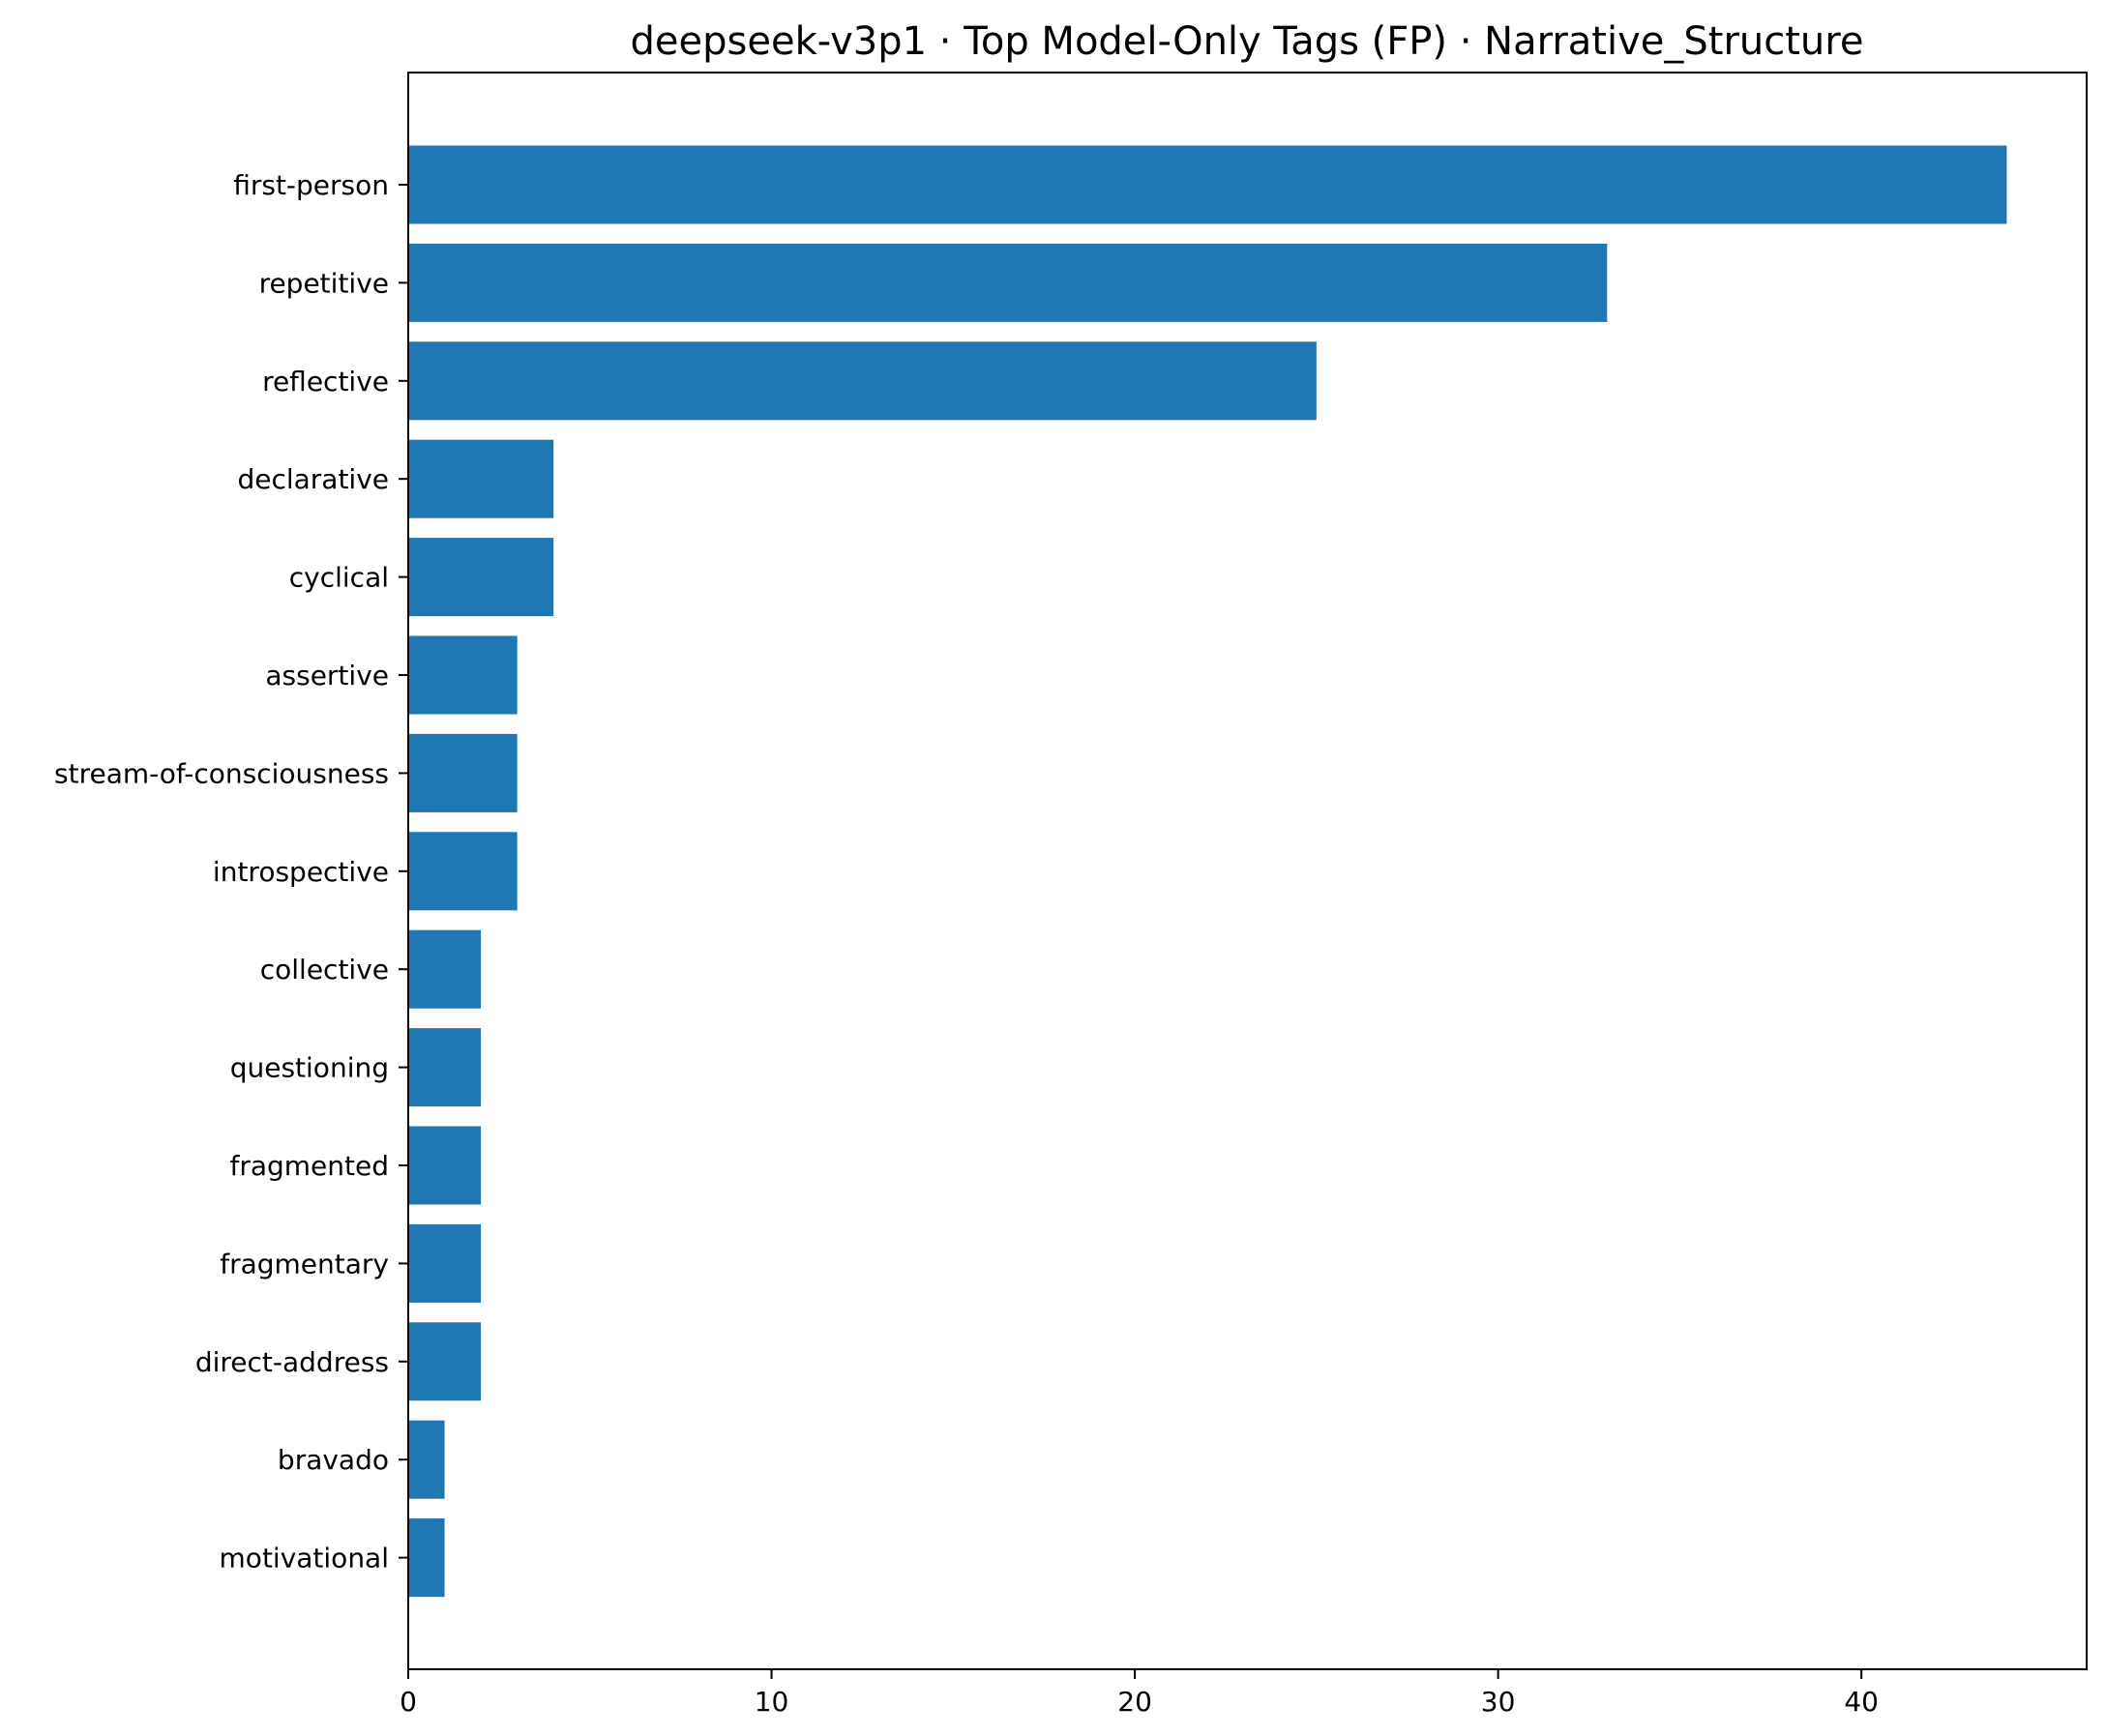 The width and height of the screenshot is (2106, 1736). I want to click on bar-motivational, so click(426, 1558).